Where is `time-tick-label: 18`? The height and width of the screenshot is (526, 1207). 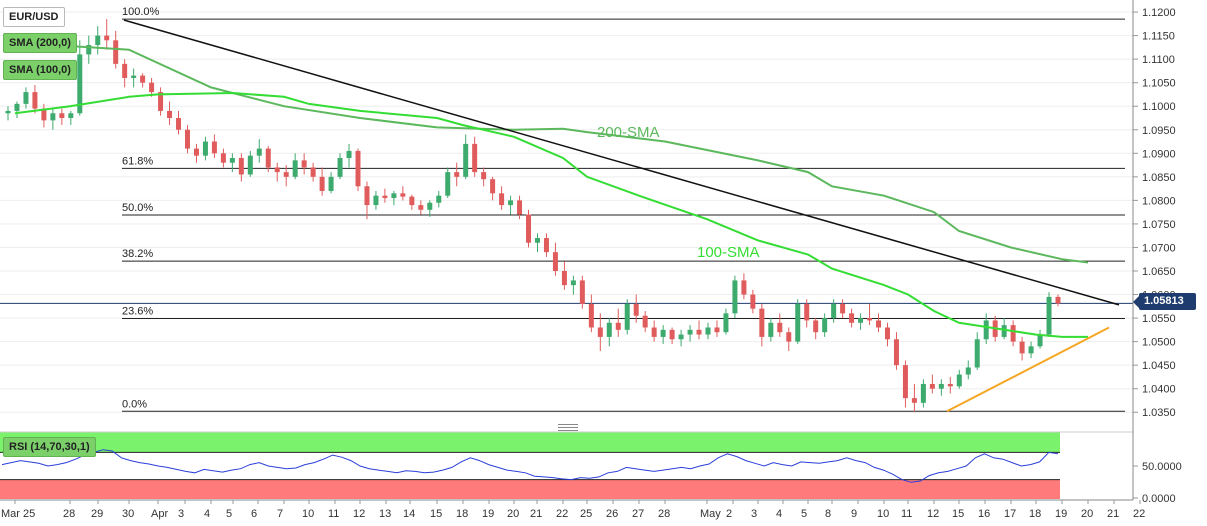
time-tick-label: 18 is located at coordinates (462, 514).